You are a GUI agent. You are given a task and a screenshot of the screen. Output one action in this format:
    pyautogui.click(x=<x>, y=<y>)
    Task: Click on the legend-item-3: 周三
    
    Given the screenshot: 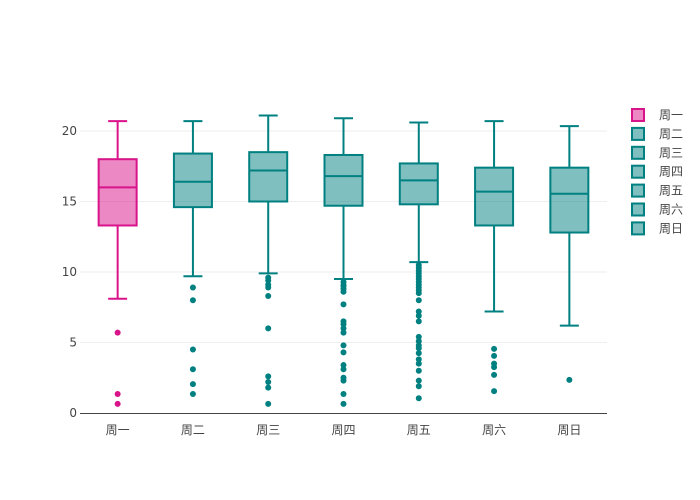 What is the action you would take?
    pyautogui.click(x=657, y=152)
    